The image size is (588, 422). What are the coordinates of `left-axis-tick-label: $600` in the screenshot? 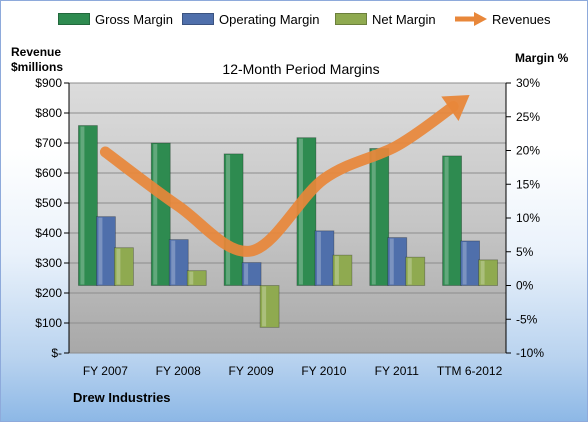 It's located at (48, 173).